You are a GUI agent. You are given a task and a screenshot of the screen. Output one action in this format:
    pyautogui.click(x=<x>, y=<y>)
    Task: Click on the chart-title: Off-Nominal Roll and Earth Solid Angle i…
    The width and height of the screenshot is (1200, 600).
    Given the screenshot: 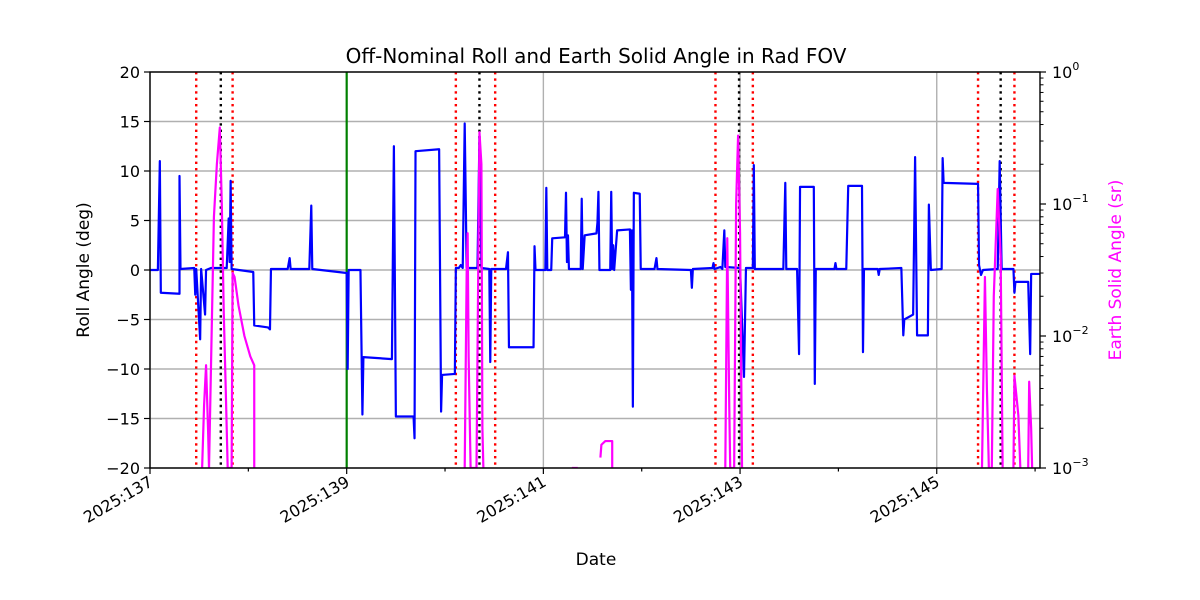 What is the action you would take?
    pyautogui.click(x=596, y=56)
    